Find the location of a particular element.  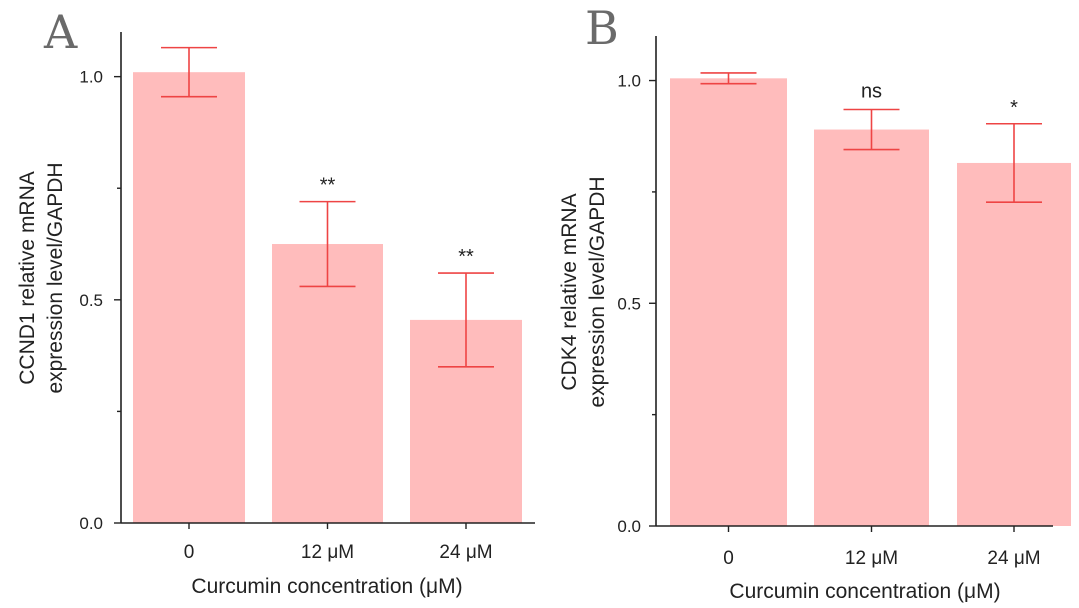

panel-a-ylabel-line2: expression level/GAPDH is located at coordinates (55, 277).